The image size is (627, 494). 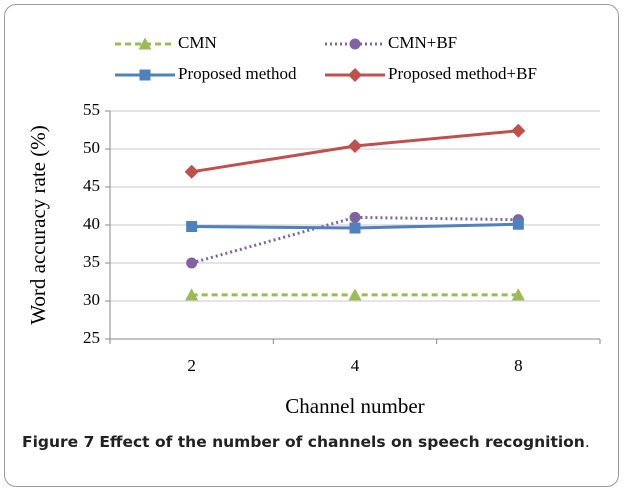 What do you see at coordinates (91, 337) in the screenshot?
I see `y-tick-label: 25` at bounding box center [91, 337].